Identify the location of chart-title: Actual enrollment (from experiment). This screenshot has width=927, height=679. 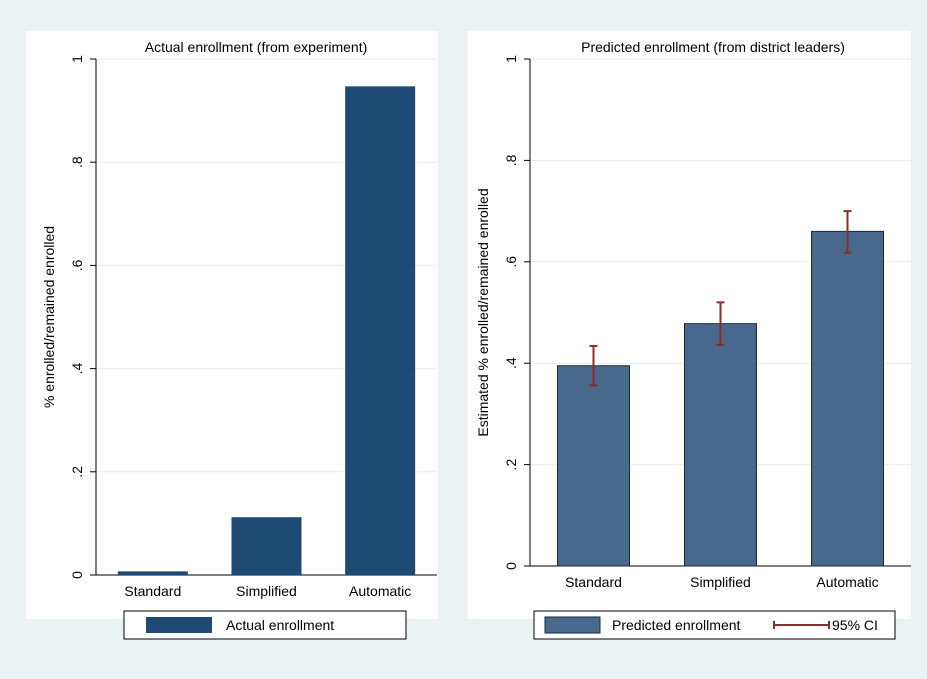
(256, 47).